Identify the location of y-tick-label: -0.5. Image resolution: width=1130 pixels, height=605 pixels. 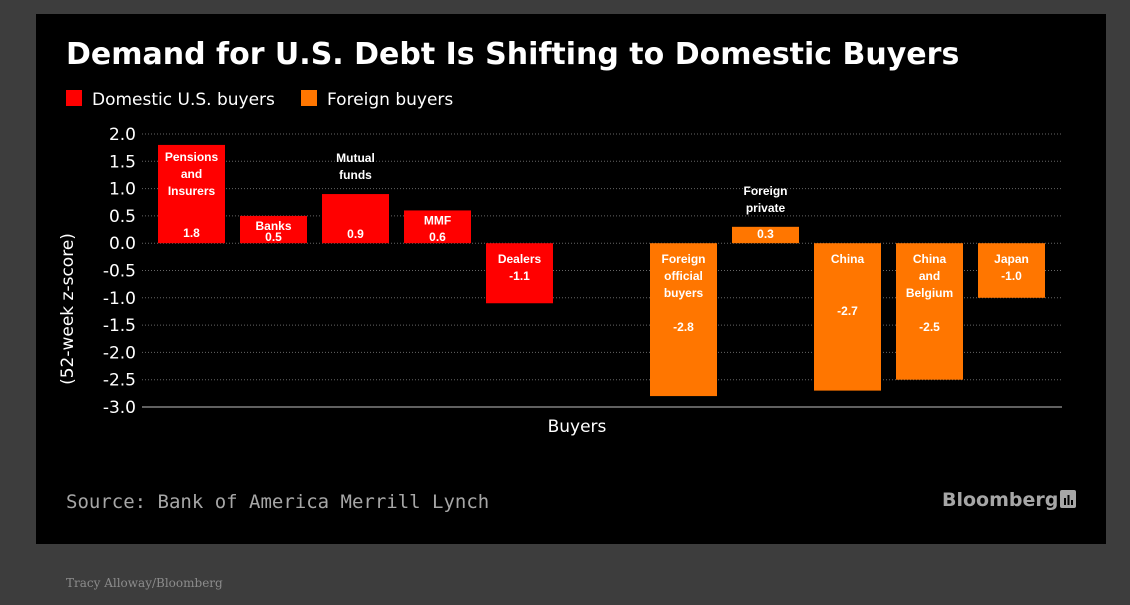
(119, 272).